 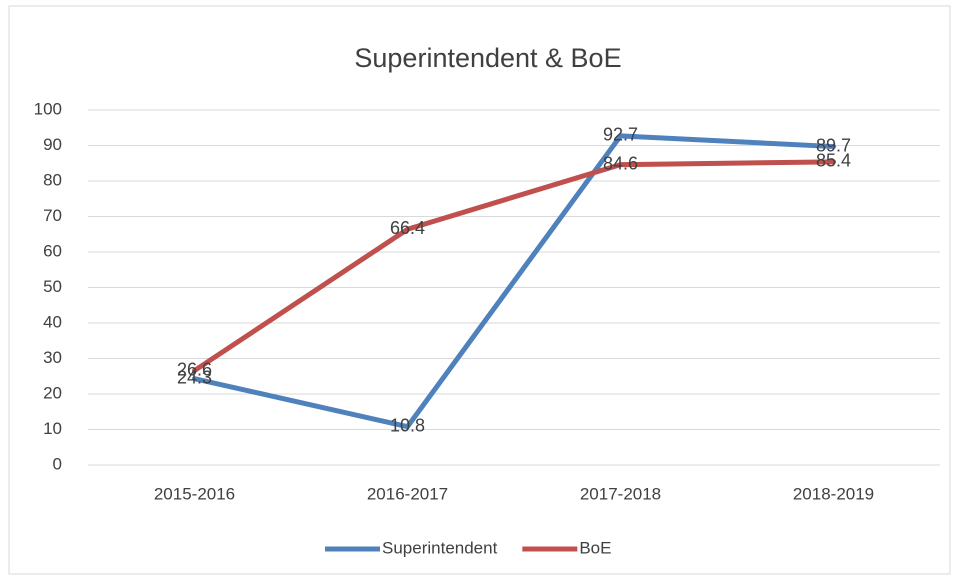 I want to click on chart-title: Superintendent & BoE, so click(x=487, y=58).